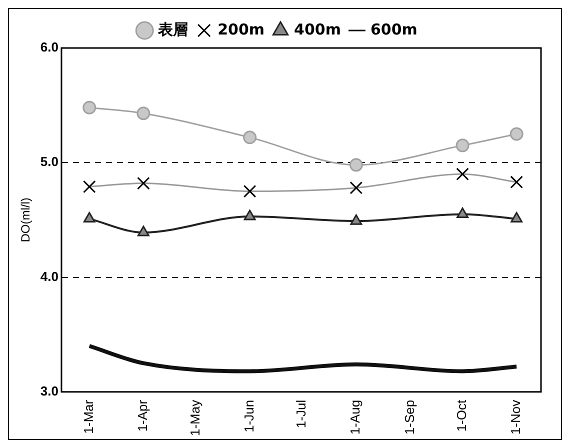 This screenshot has height=448, width=570. What do you see at coordinates (49, 162) in the screenshot?
I see `y-tick-label: 5.0` at bounding box center [49, 162].